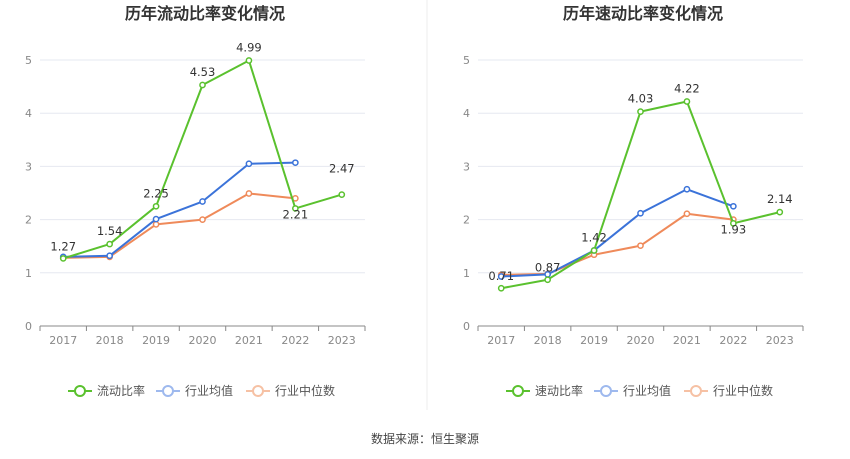  What do you see at coordinates (780, 199) in the screenshot?
I see `data-label: 2.14` at bounding box center [780, 199].